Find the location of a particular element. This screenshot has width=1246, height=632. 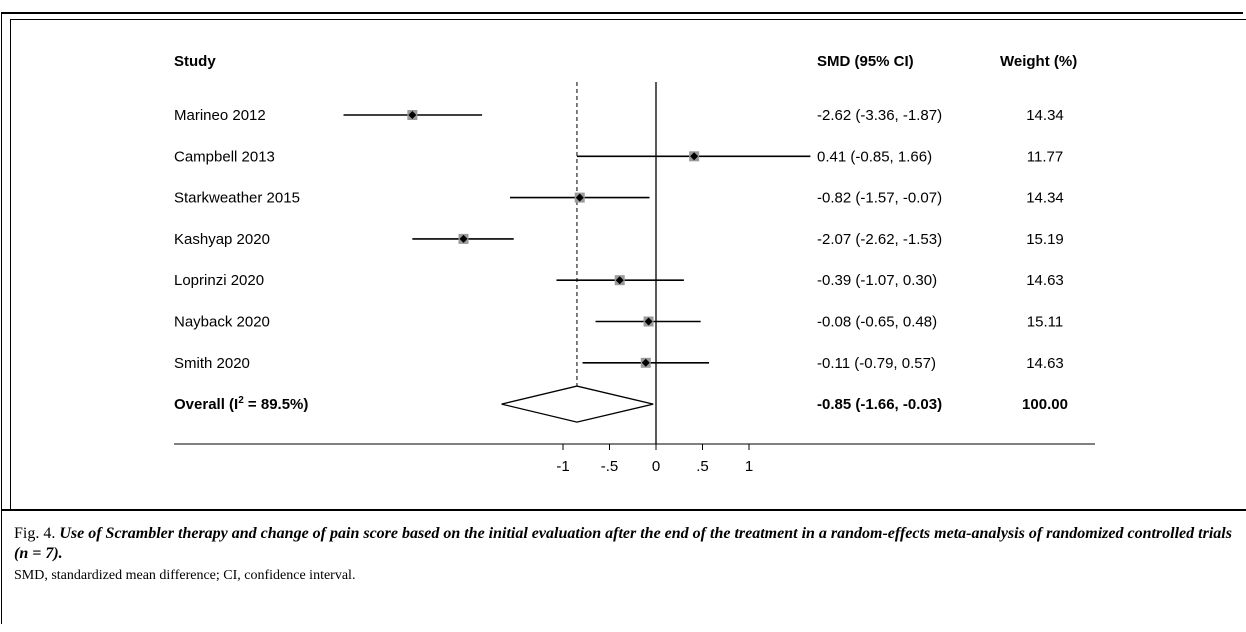

study-name: Starkweather 2015 is located at coordinates (237, 198).